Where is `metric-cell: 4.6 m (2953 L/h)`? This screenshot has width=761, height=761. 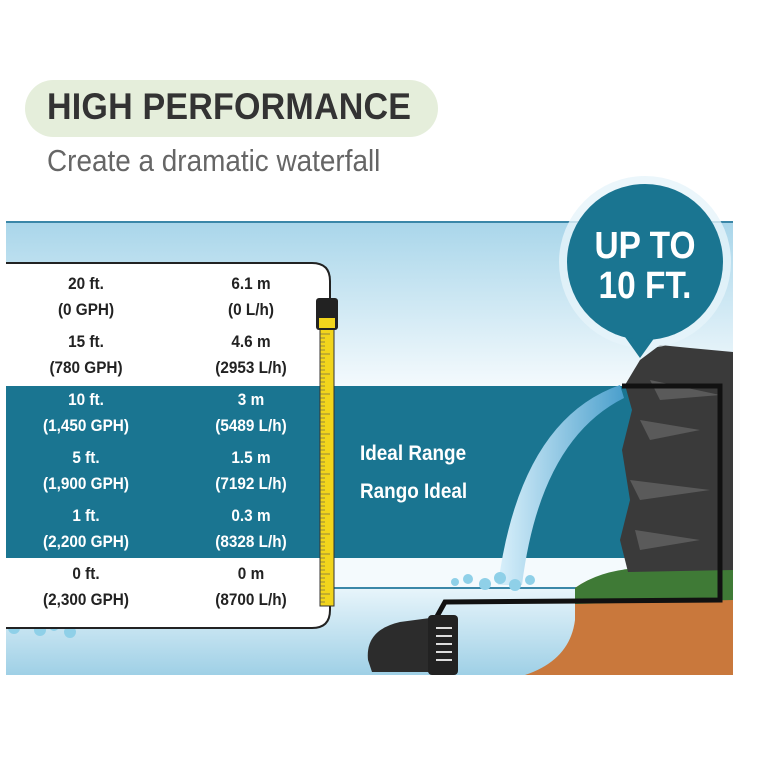 metric-cell: 4.6 m (2953 L/h) is located at coordinates (251, 355).